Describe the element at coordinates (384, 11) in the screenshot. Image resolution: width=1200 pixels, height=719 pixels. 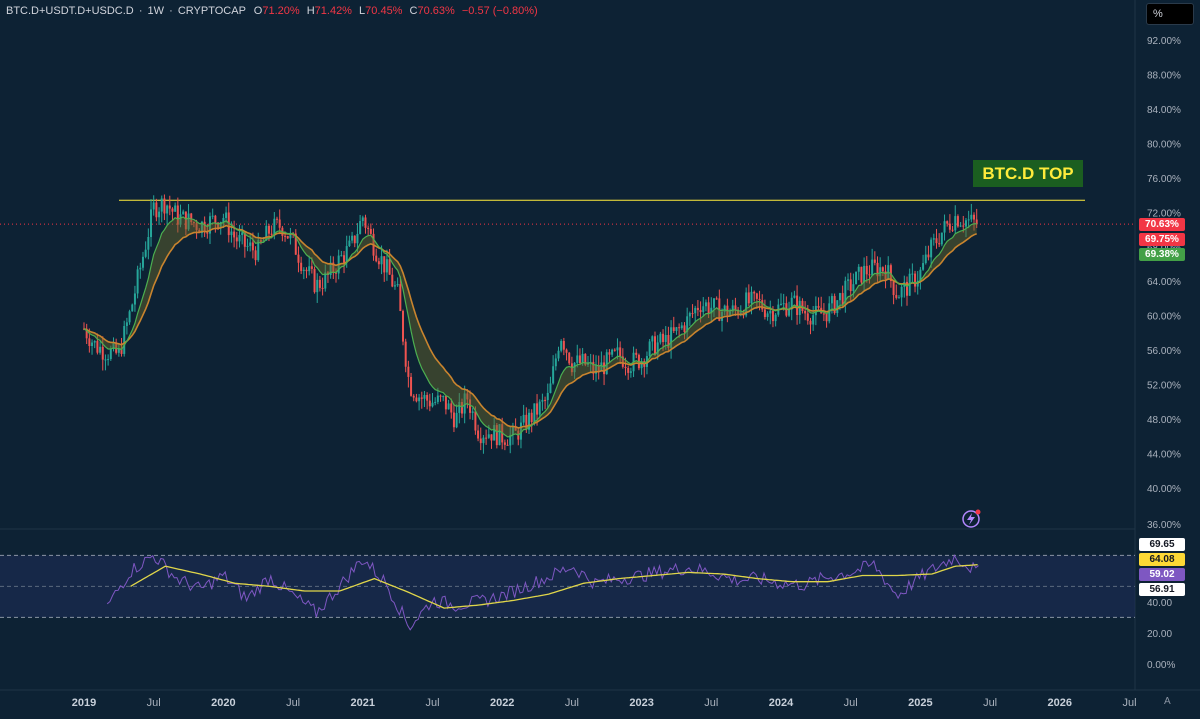
I see `low-value: 70.45%` at that location.